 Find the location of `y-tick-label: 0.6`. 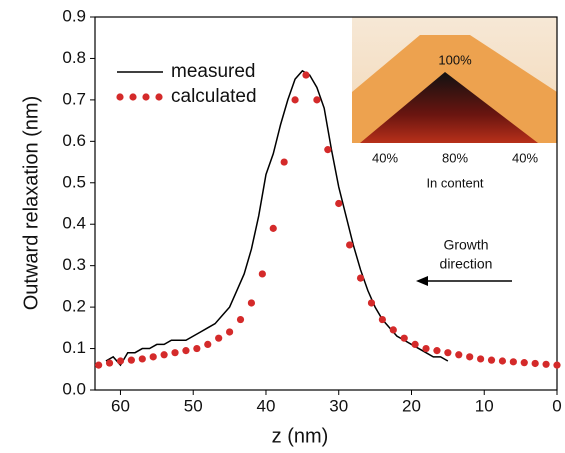

y-tick-label: 0.6 is located at coordinates (74, 140).